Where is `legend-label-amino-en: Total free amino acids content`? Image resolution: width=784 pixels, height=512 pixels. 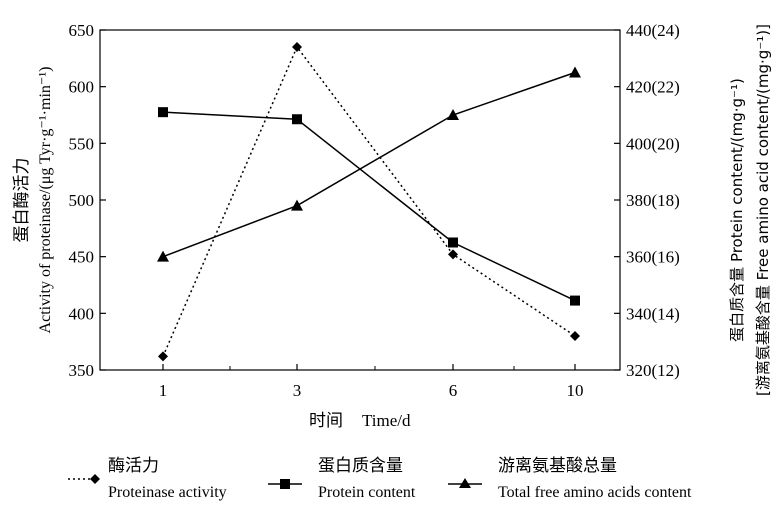
legend-label-amino-en: Total free amino acids content is located at coordinates (595, 492).